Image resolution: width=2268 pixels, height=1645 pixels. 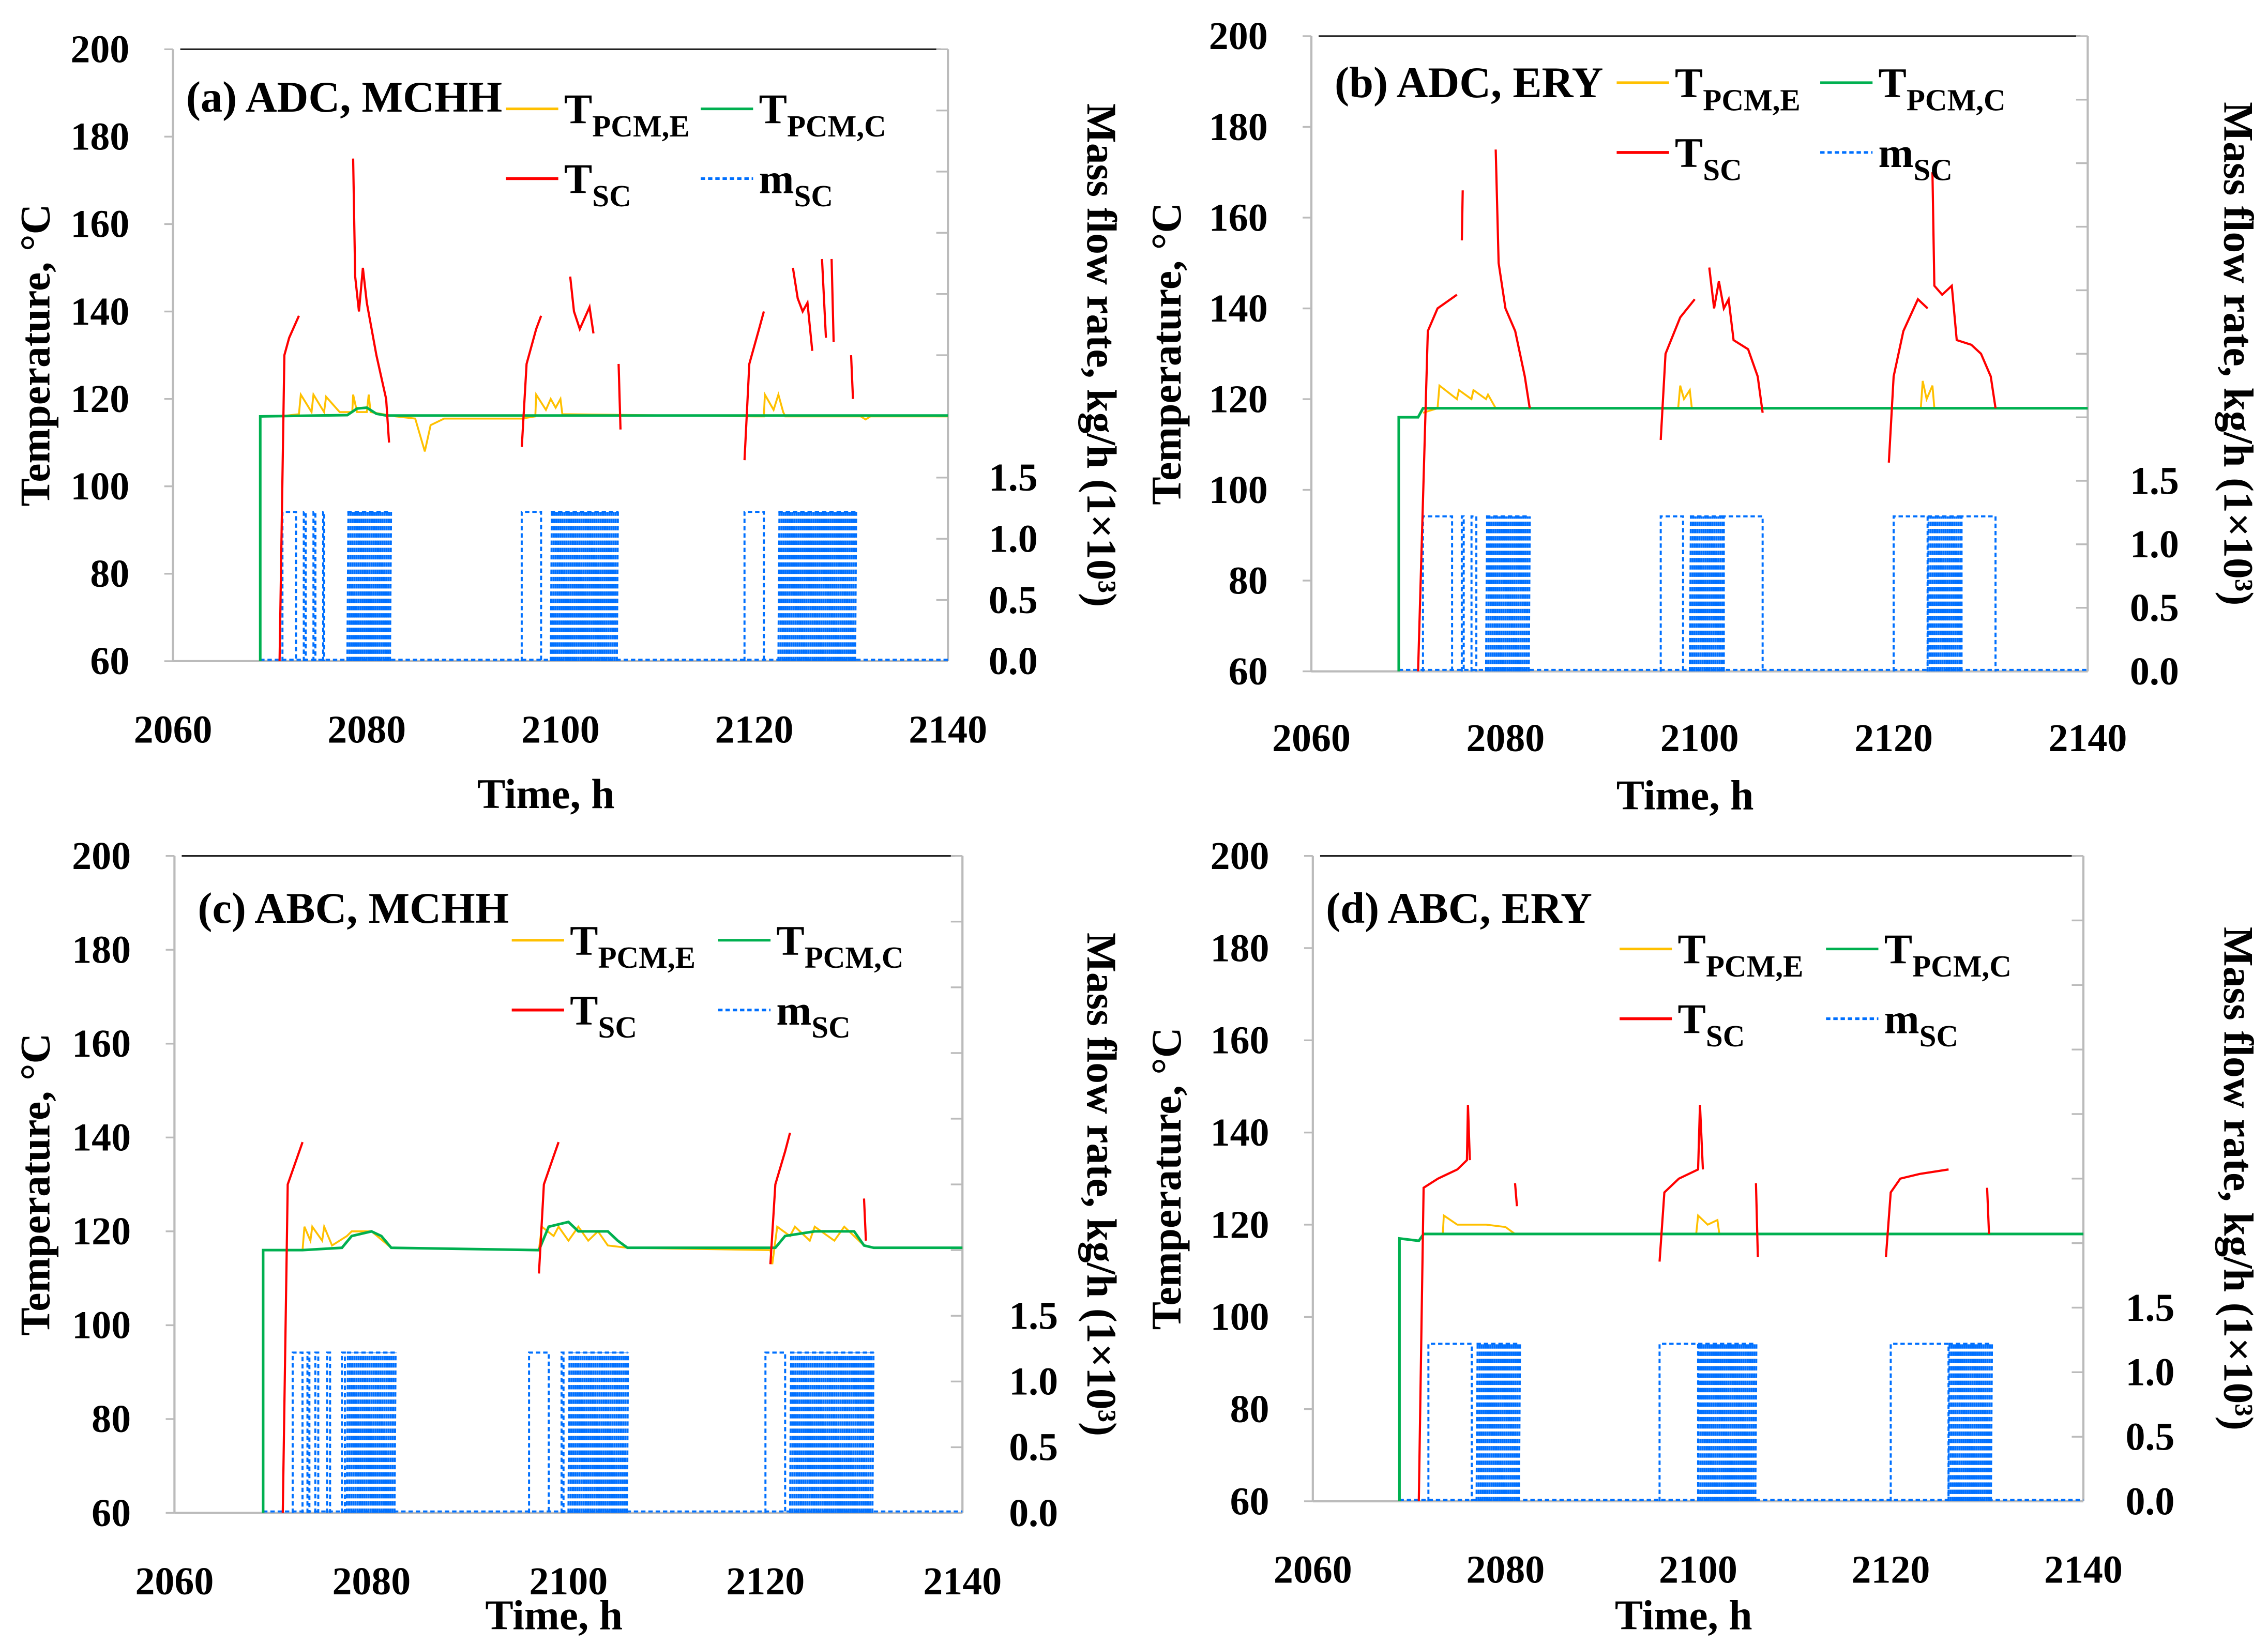 What do you see at coordinates (1033, 1316) in the screenshot?
I see `y2-tick-label: 1.5` at bounding box center [1033, 1316].